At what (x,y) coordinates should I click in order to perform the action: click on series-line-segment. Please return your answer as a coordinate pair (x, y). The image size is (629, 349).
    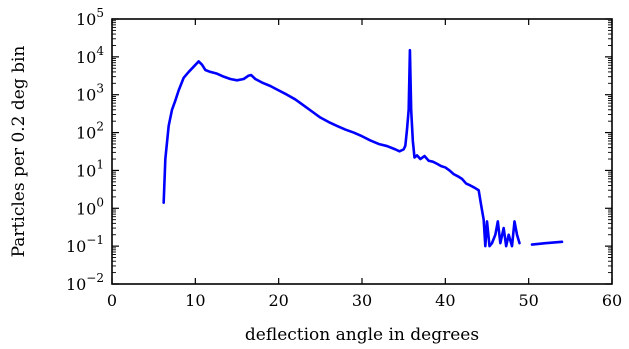
    Looking at the image, I should click on (547, 243).